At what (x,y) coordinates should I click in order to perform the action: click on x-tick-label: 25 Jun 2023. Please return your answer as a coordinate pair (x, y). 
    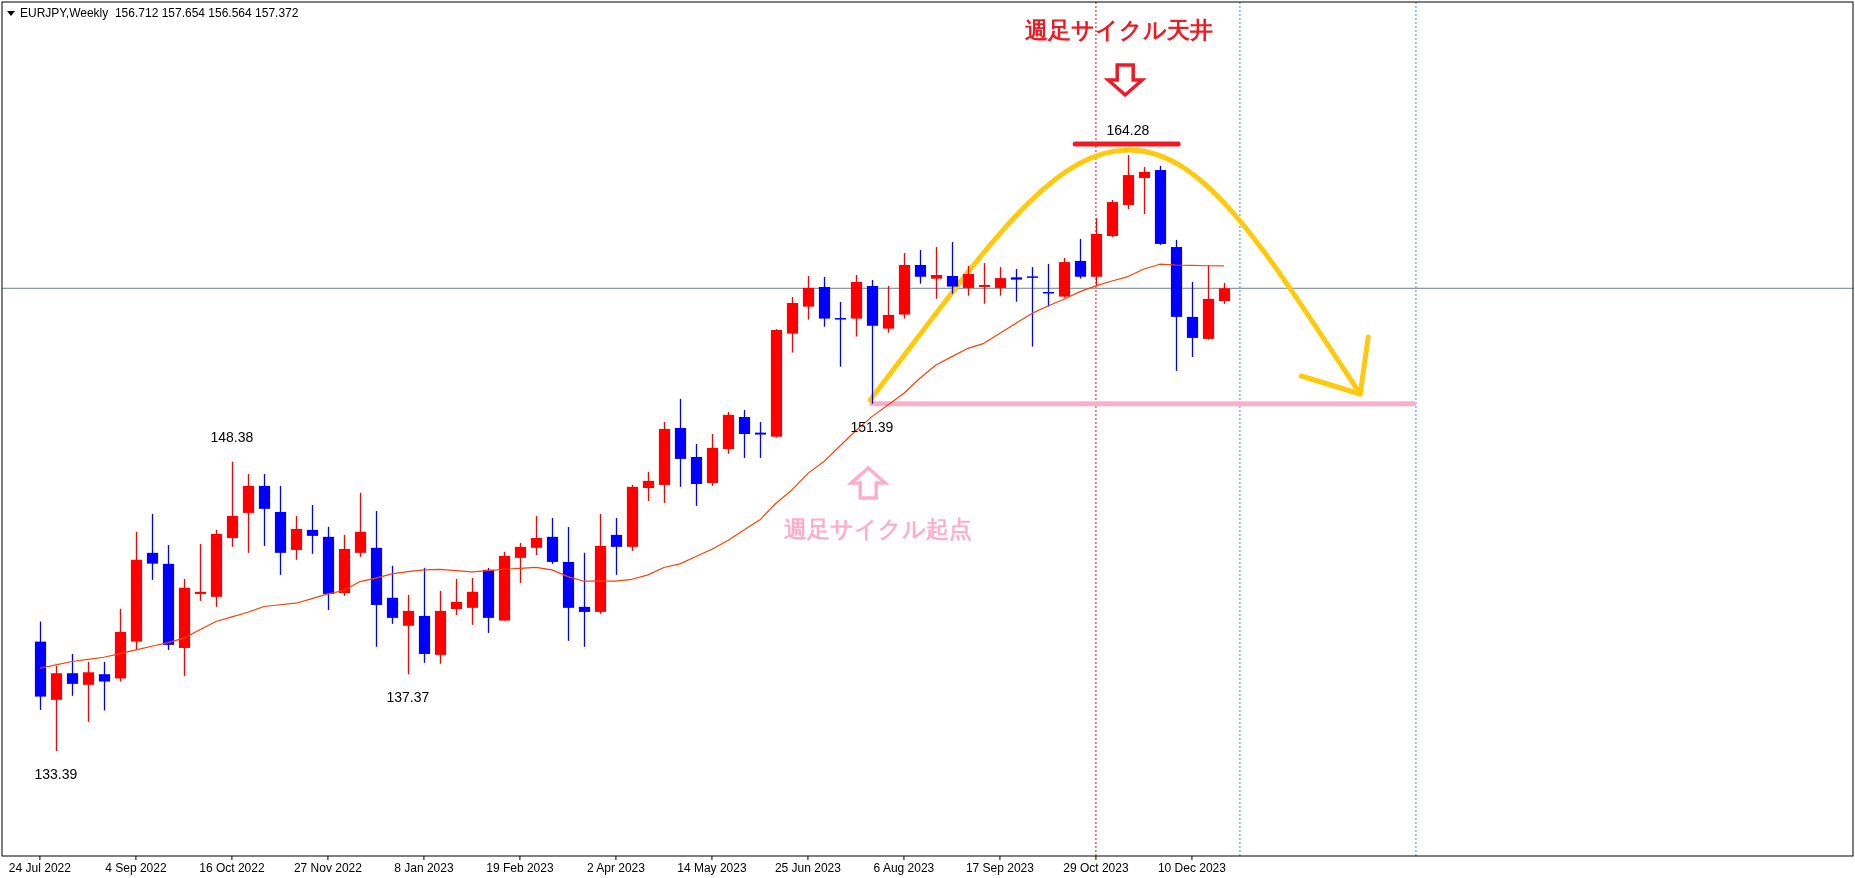
    Looking at the image, I should click on (808, 868).